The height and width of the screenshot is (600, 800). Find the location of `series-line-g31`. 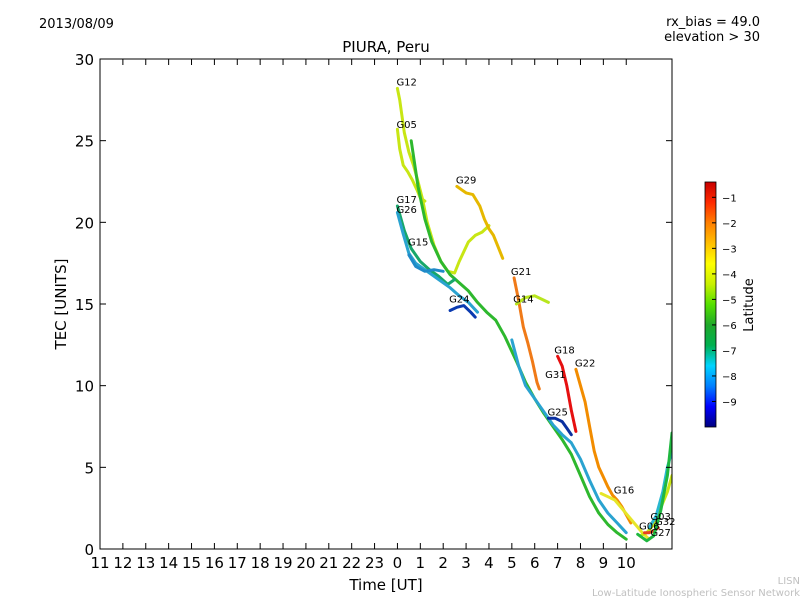

series-line-g31 is located at coordinates (569, 436).